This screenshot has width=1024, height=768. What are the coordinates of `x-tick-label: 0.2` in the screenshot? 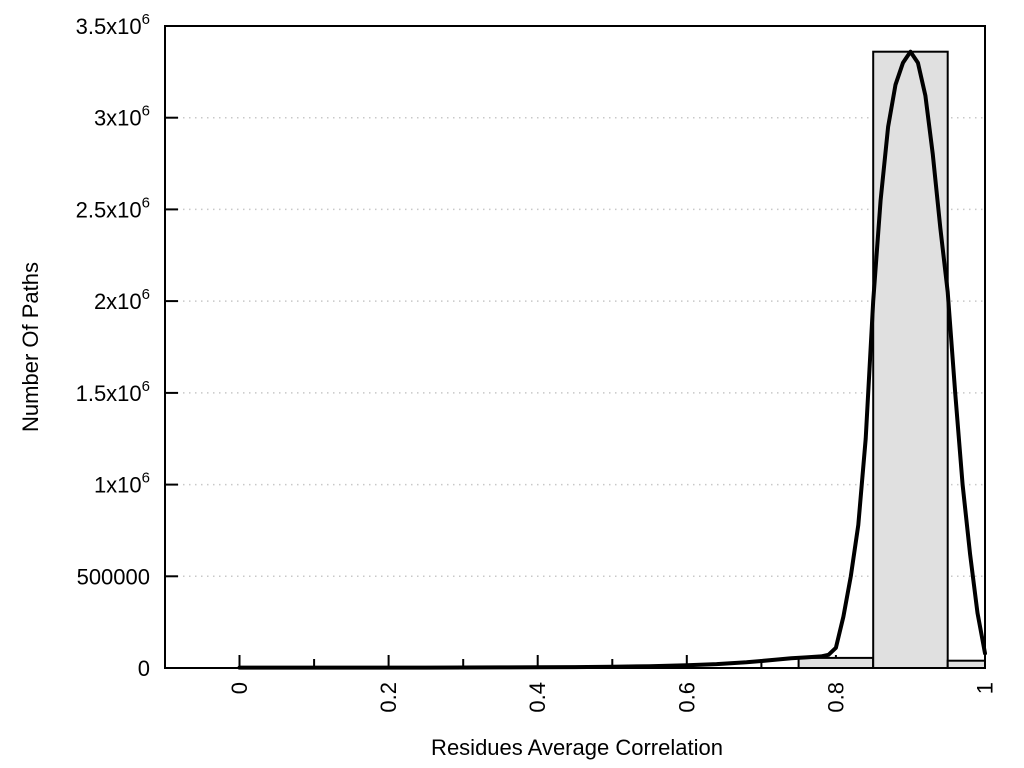 It's located at (388, 697).